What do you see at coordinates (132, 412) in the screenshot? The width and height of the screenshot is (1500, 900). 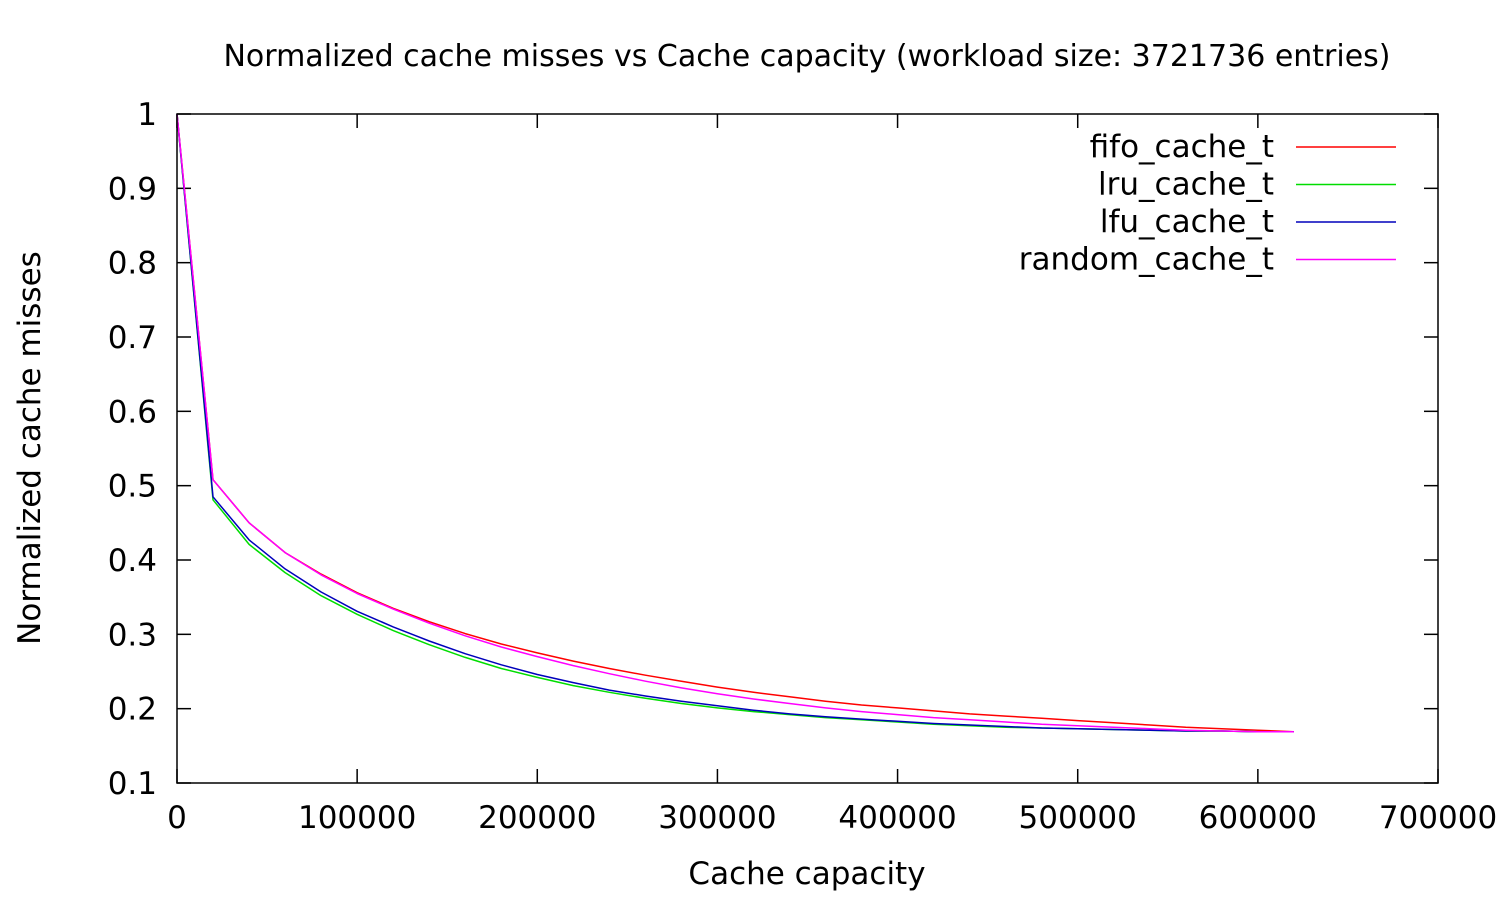 I see `y-tick-label: 0.6` at bounding box center [132, 412].